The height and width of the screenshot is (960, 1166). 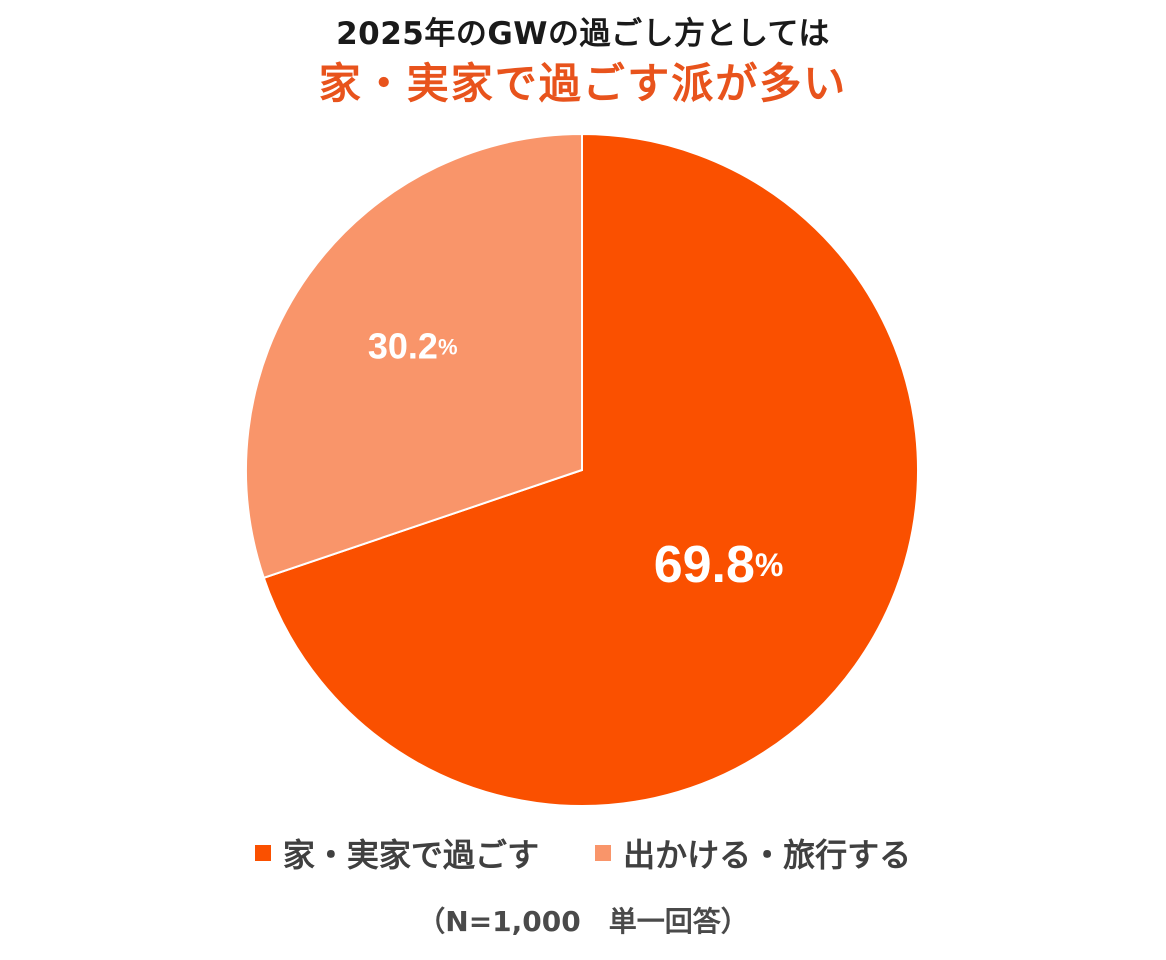 I want to click on chart-subtitle: 家・実家で過ごす派が多い, so click(x=583, y=83).